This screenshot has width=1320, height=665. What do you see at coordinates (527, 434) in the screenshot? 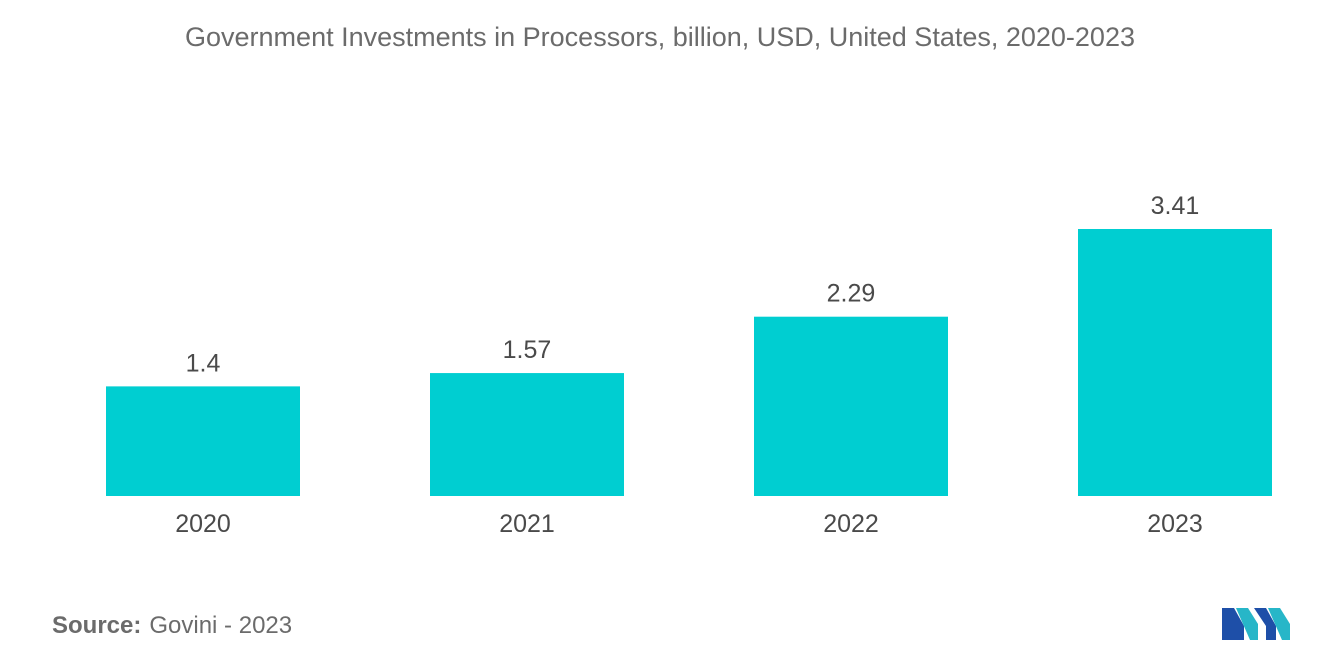
I see `bar-2021` at bounding box center [527, 434].